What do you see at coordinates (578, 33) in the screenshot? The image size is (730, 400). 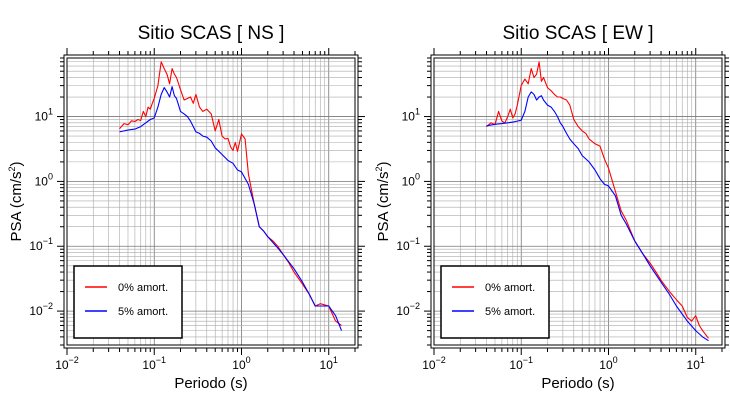 I see `chart-title: Sitio SCAS [ EW ]` at bounding box center [578, 33].